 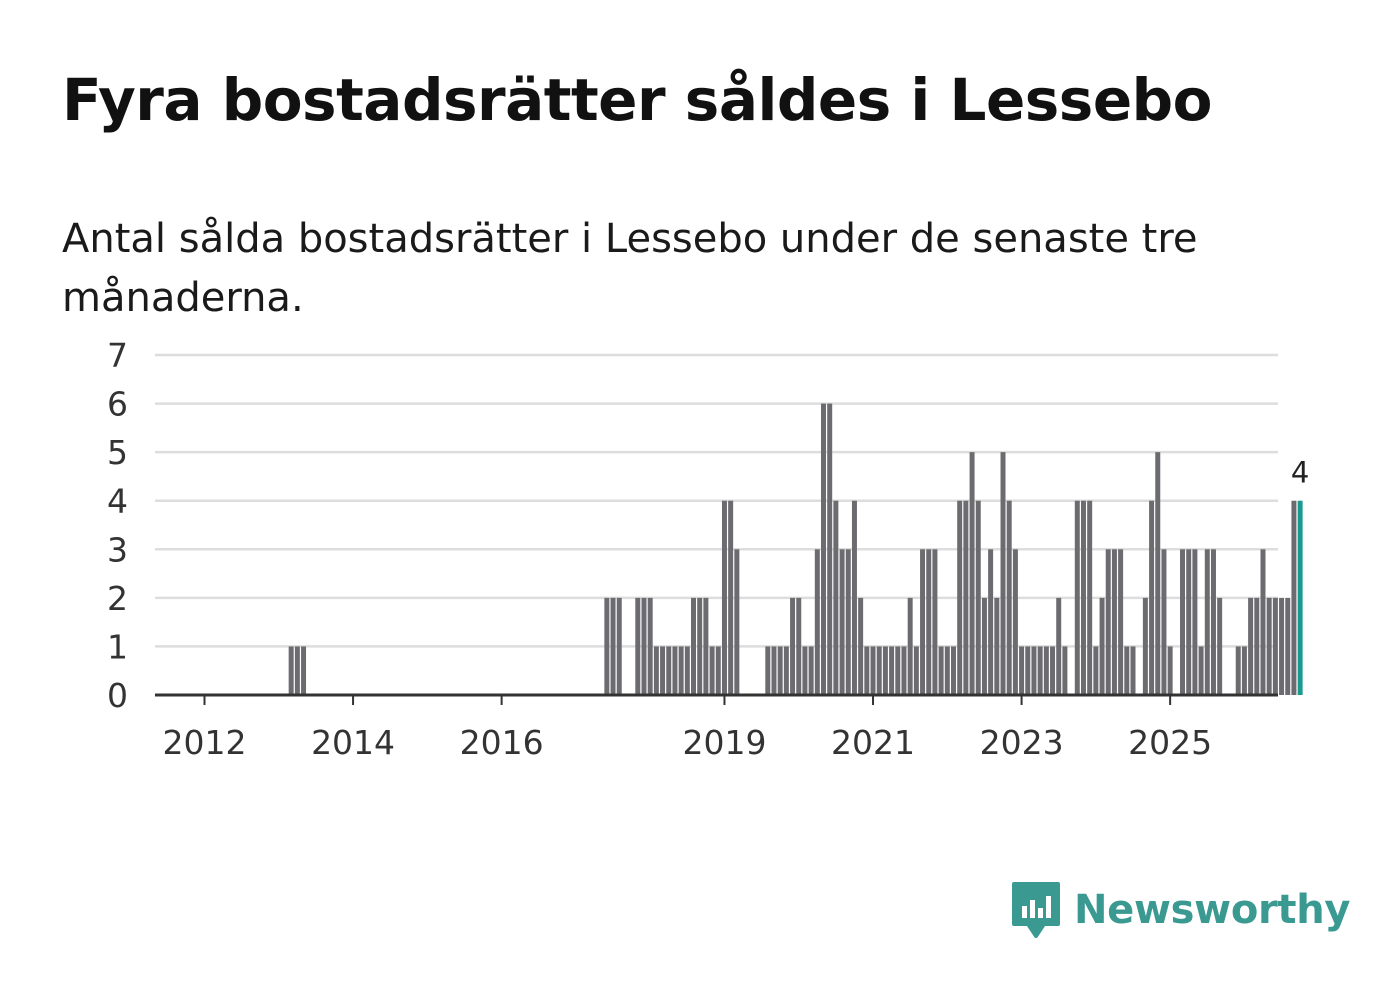 I want to click on x-tick-label: 2023, so click(x=1022, y=742).